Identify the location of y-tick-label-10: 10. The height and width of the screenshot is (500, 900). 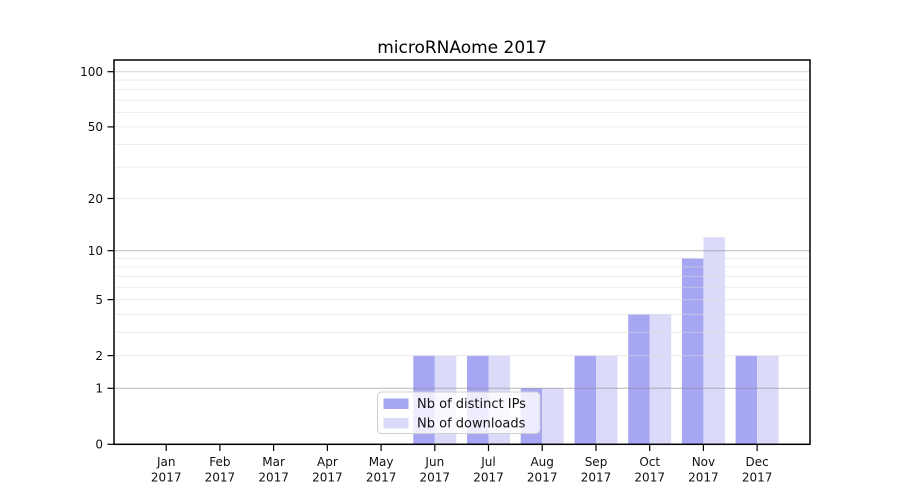
(95, 251).